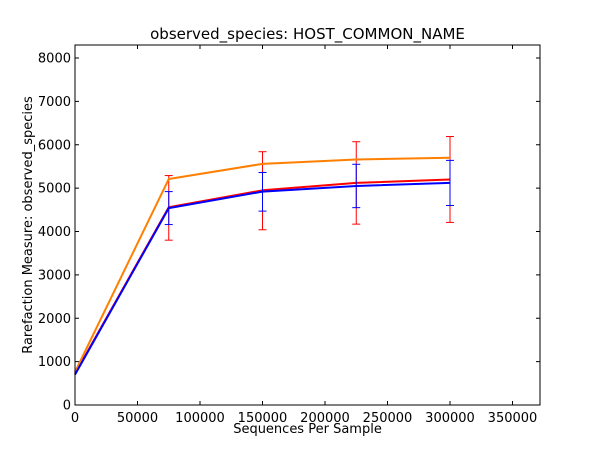 The image size is (600, 450). What do you see at coordinates (54, 102) in the screenshot?
I see `y-tick-label: 7000` at bounding box center [54, 102].